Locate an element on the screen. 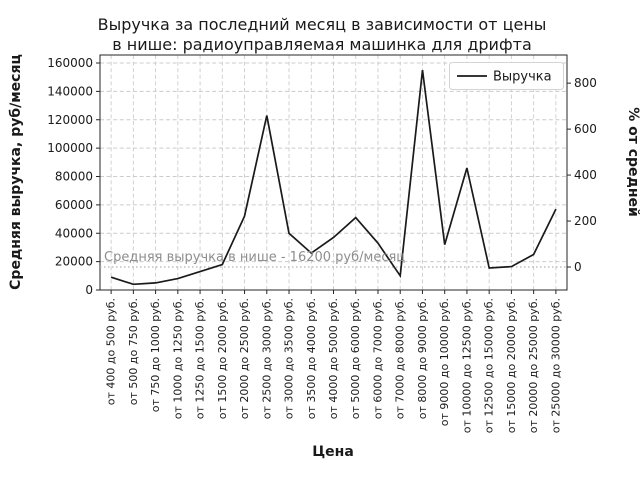 The image size is (640, 480). x-tick-label: от 3500 до 4000 руб. is located at coordinates (311, 358).